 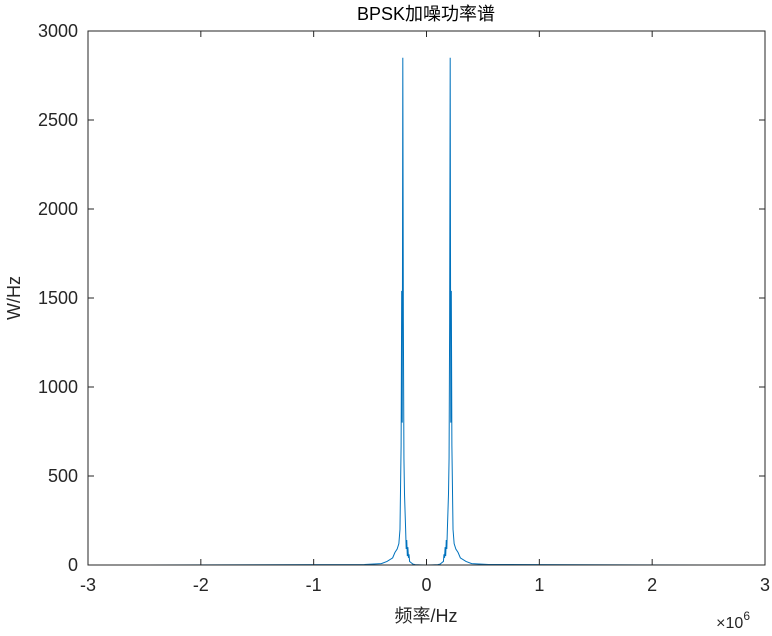 I want to click on x-axis-label: 频率/Hz, so click(x=426, y=616).